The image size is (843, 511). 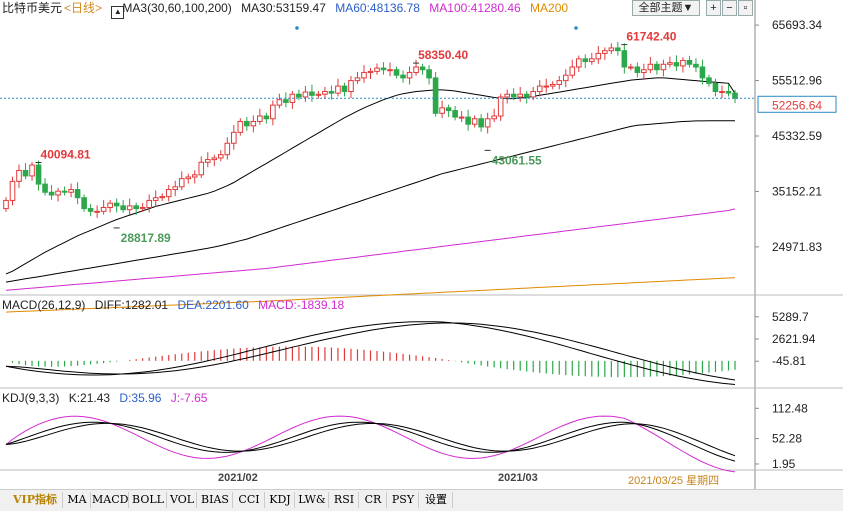 What do you see at coordinates (140, 398) in the screenshot?
I see `kdj-d: D:35.96` at bounding box center [140, 398].